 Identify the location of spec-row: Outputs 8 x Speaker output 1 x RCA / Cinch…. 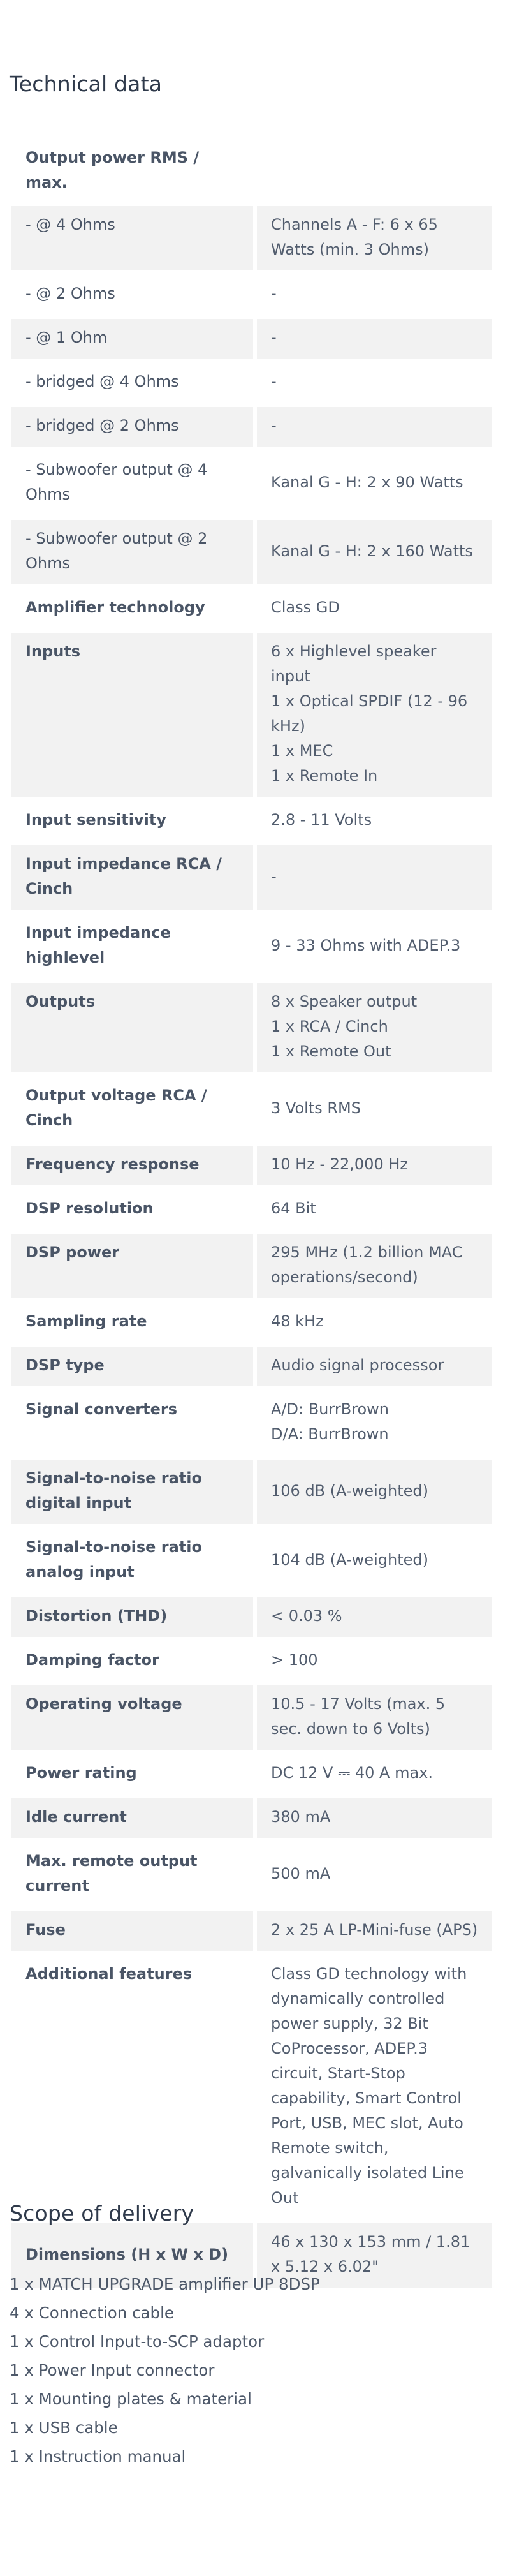
(251, 1027).